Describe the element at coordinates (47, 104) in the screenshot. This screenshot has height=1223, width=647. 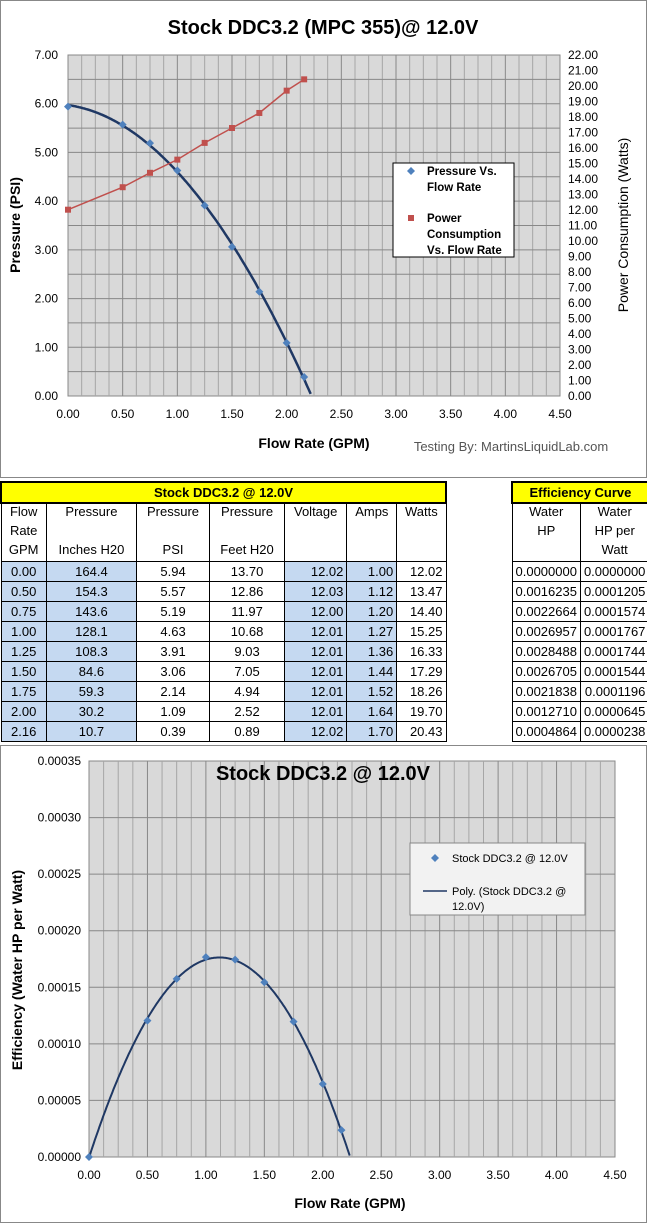
I see `y-tick-label: 6.00` at that location.